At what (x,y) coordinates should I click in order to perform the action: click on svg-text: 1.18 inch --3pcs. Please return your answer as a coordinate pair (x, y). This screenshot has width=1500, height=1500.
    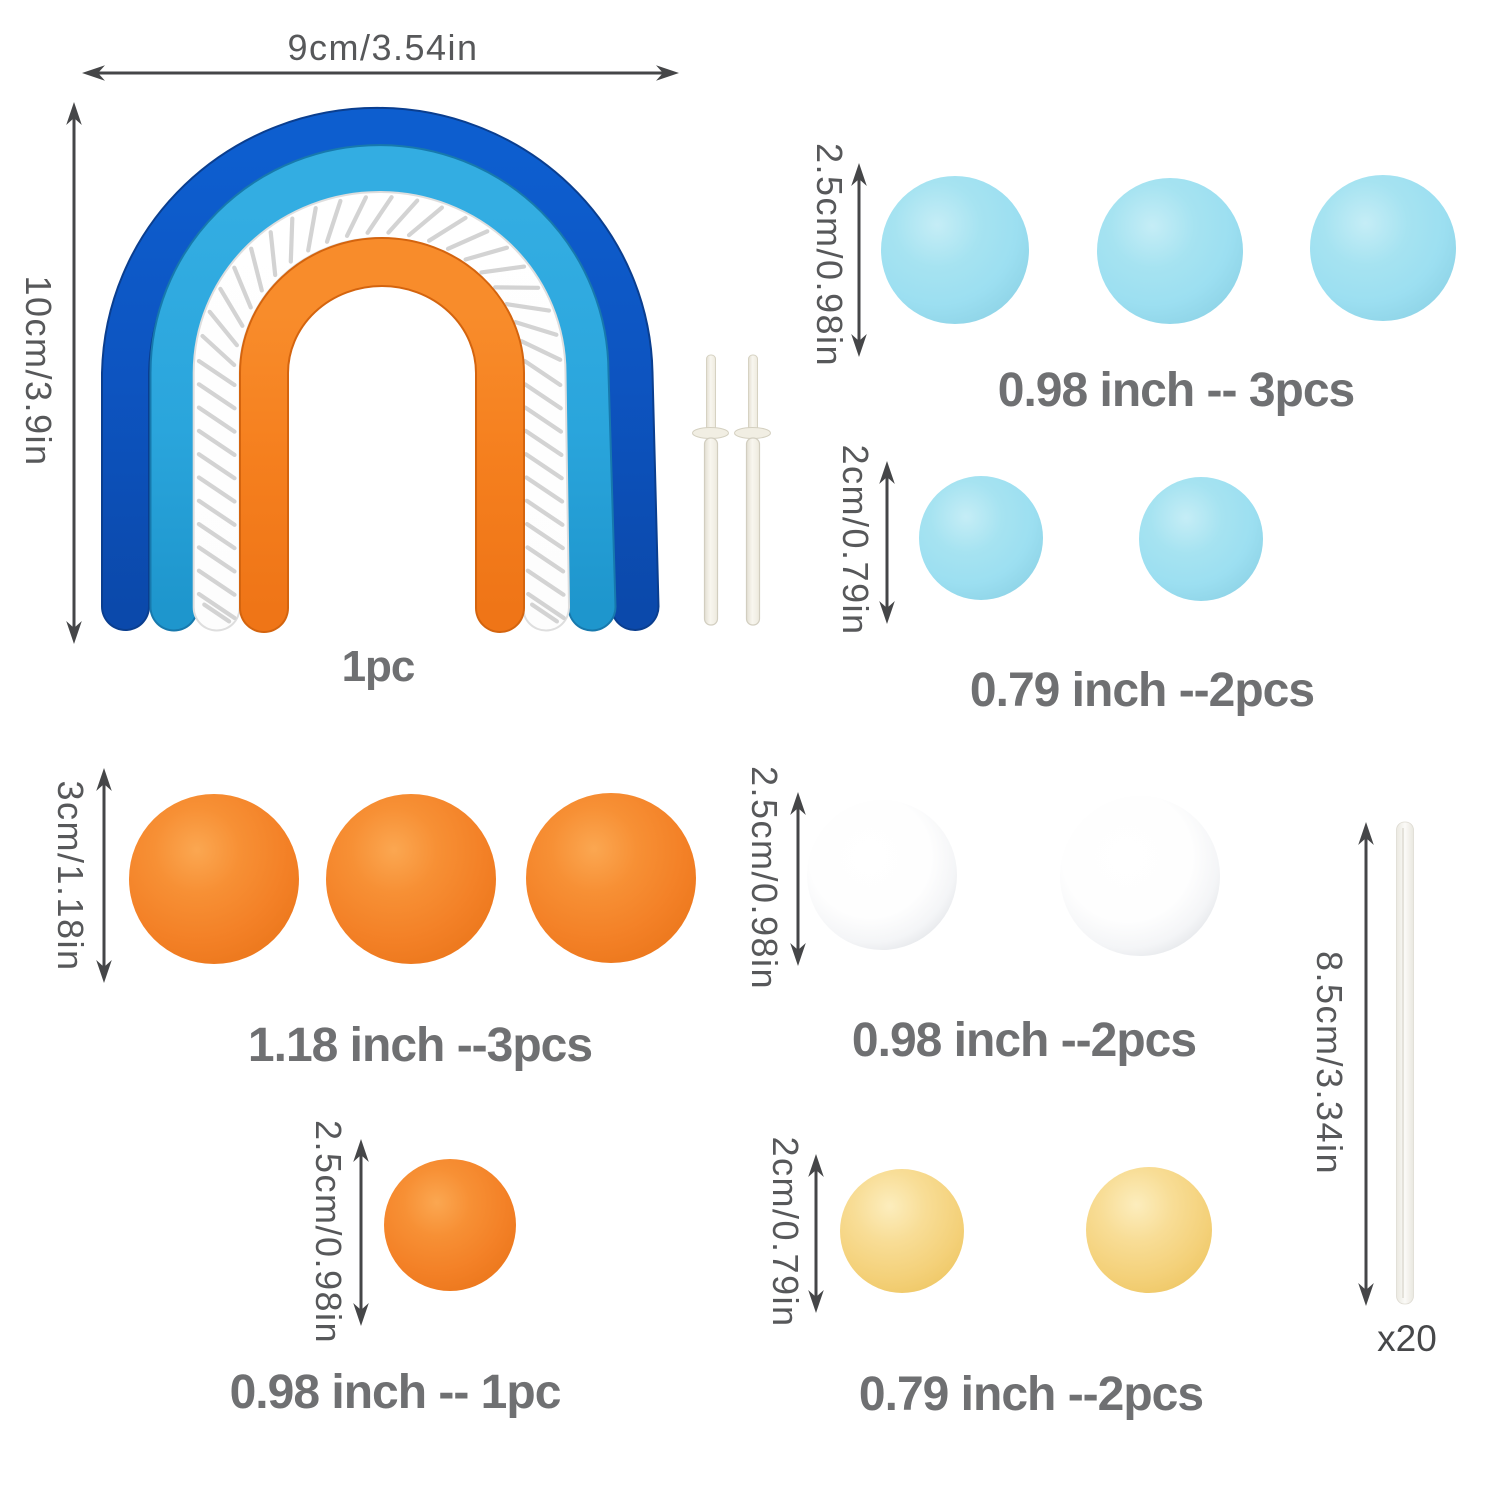
    Looking at the image, I should click on (420, 1045).